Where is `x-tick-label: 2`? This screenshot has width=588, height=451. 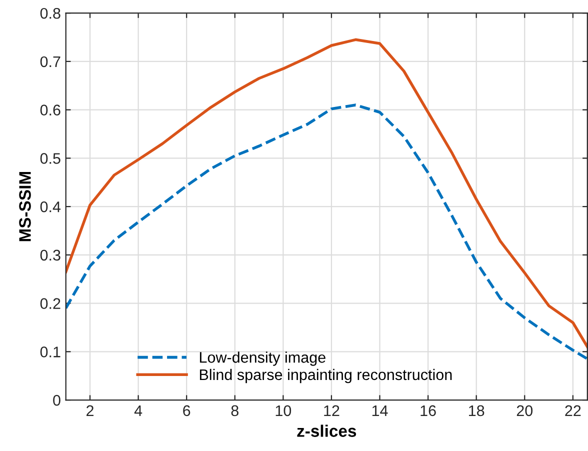 x-tick-label: 2 is located at coordinates (90, 410).